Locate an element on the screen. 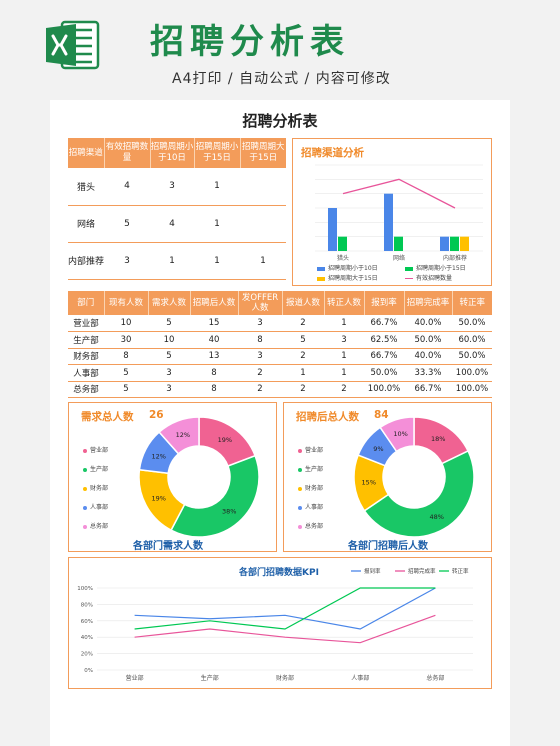 This screenshot has width=560, height=746. table-row: 生产部 30 10 40 8 5 3 62.5% 50.0% 60.0% is located at coordinates (280, 340).